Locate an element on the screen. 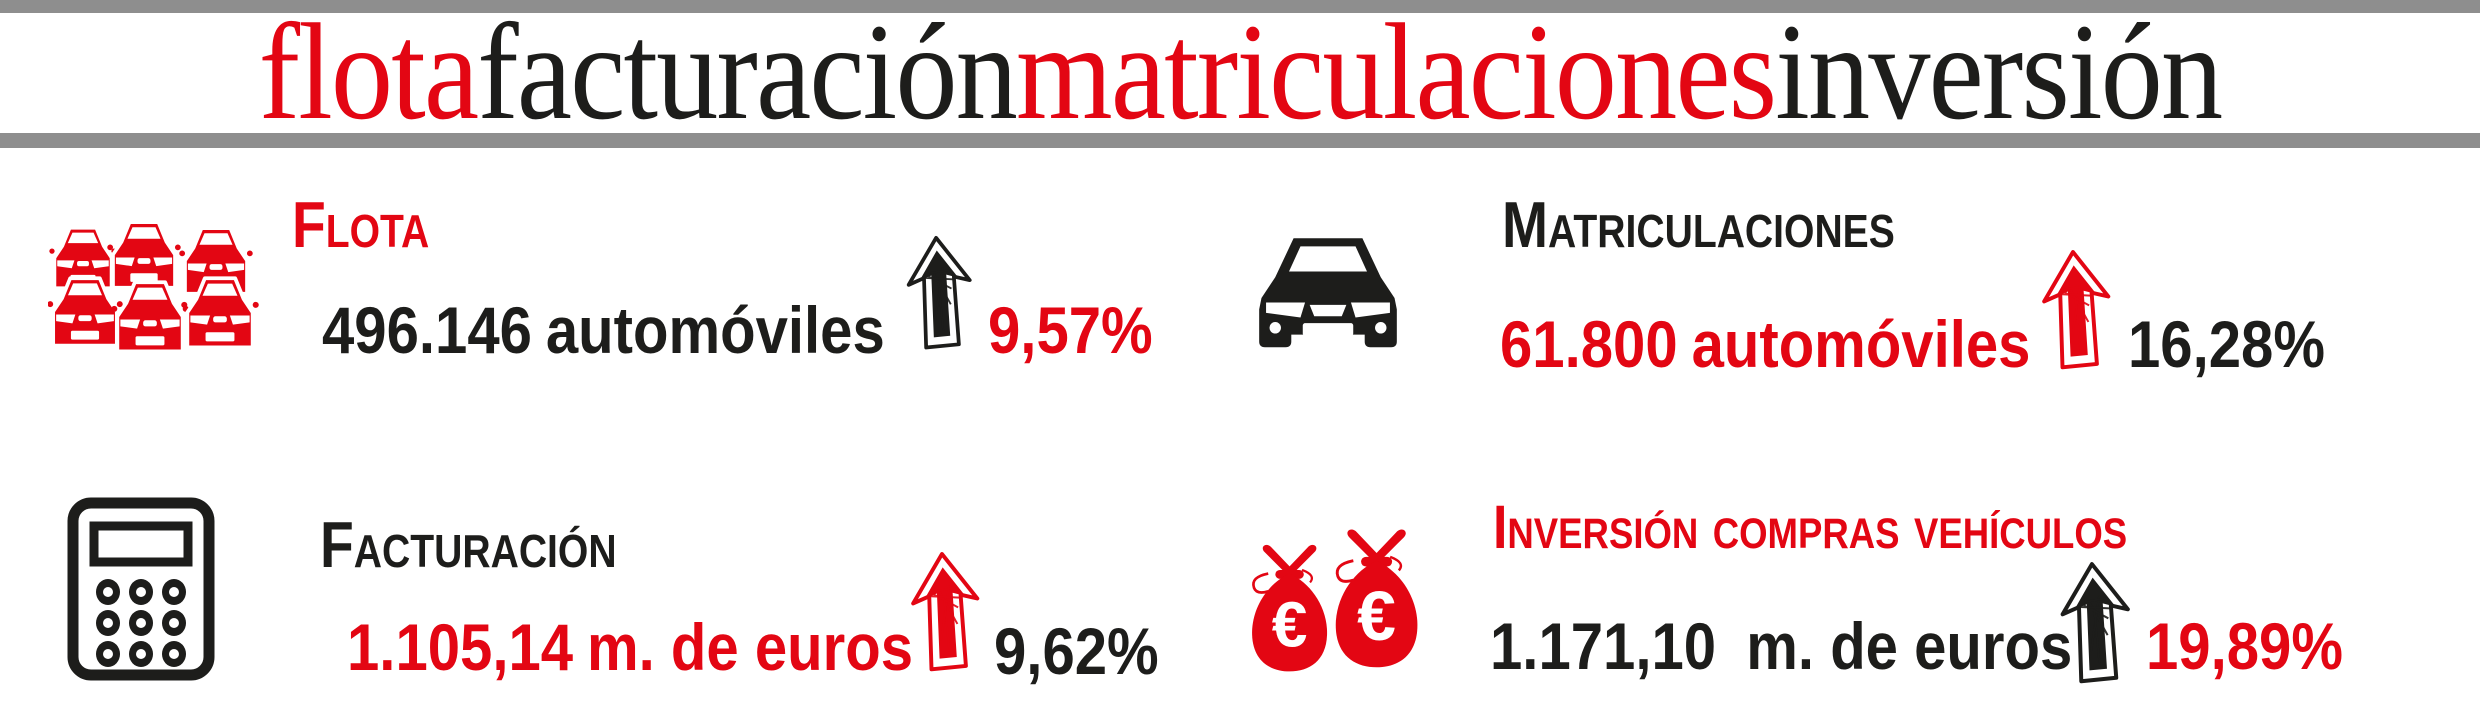 This screenshot has width=2480, height=720. stat-value-inversion: 1.171,10 m. de euros is located at coordinates (1781, 646).